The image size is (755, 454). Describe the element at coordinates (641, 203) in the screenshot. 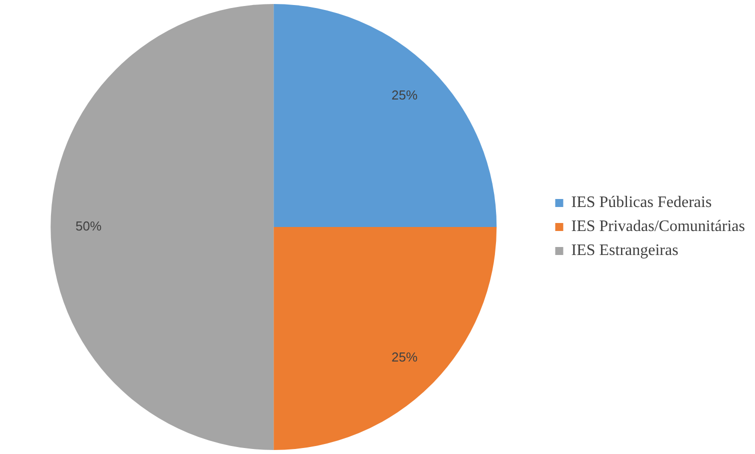

I see `legend-label: IES Públicas Federais` at that location.